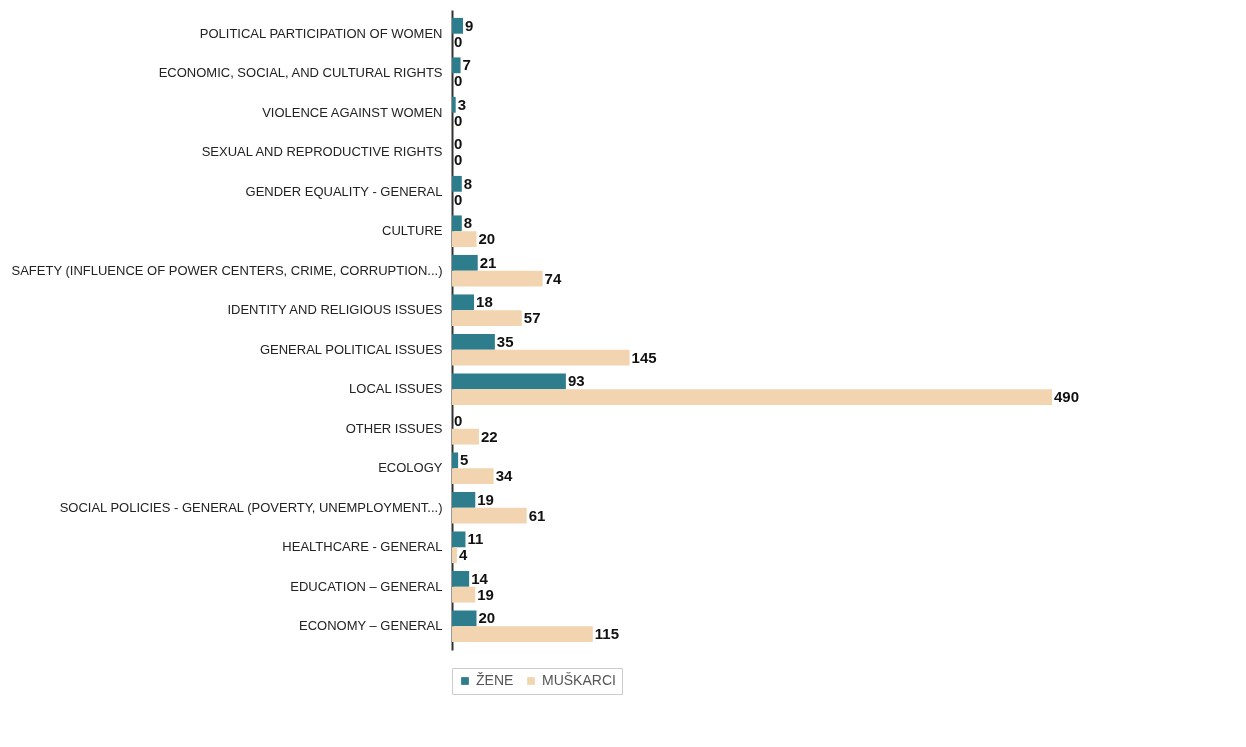 The width and height of the screenshot is (1246, 747). What do you see at coordinates (644, 357) in the screenshot?
I see `data-label: 145` at bounding box center [644, 357].